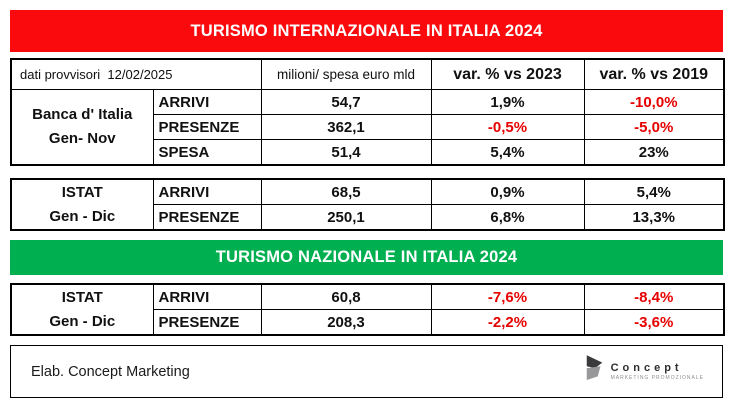 The image size is (733, 406). I want to click on concept-logo-name: Concept, so click(646, 367).